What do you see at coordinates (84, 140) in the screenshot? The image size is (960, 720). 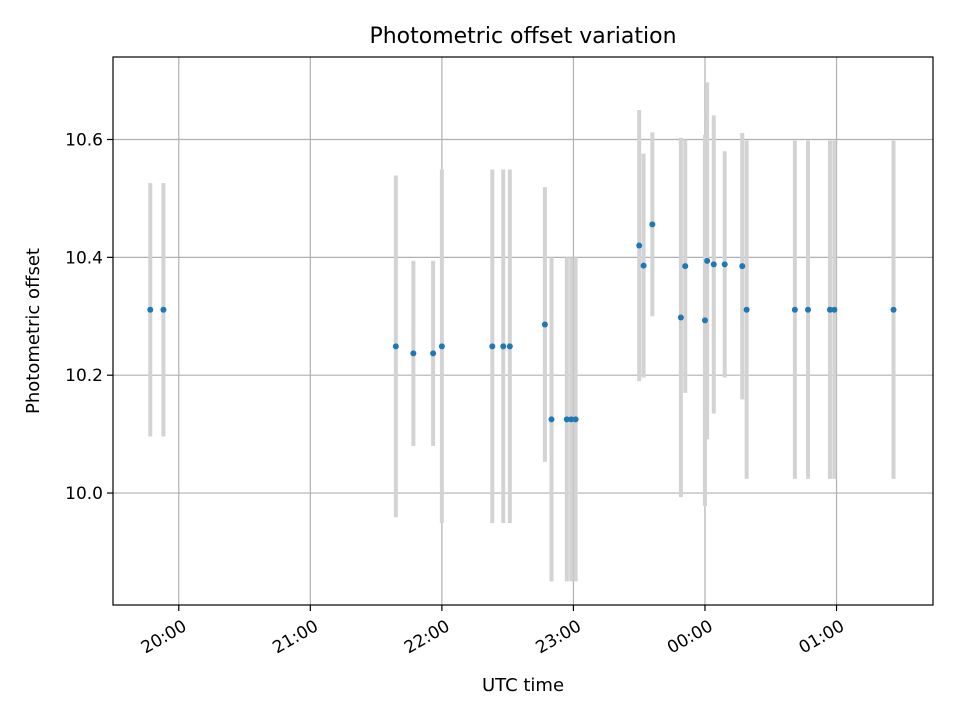 I see `y-tick-label: 10.6` at bounding box center [84, 140].